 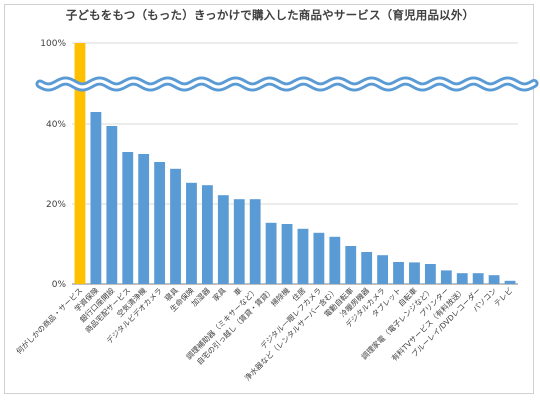 What do you see at coordinates (200, 296) in the screenshot?
I see `x-tick-label: 加湿器` at bounding box center [200, 296].